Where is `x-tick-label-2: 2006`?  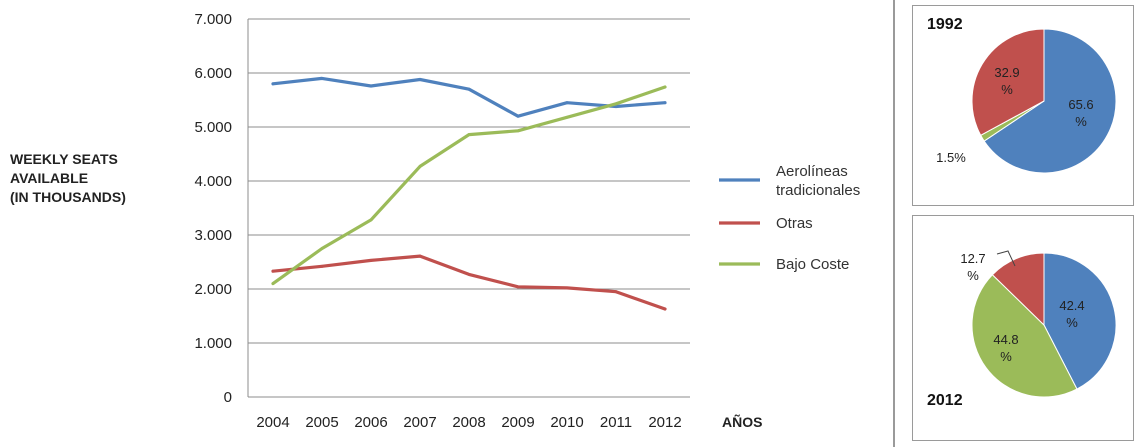 x-tick-label-2: 2006 is located at coordinates (370, 422).